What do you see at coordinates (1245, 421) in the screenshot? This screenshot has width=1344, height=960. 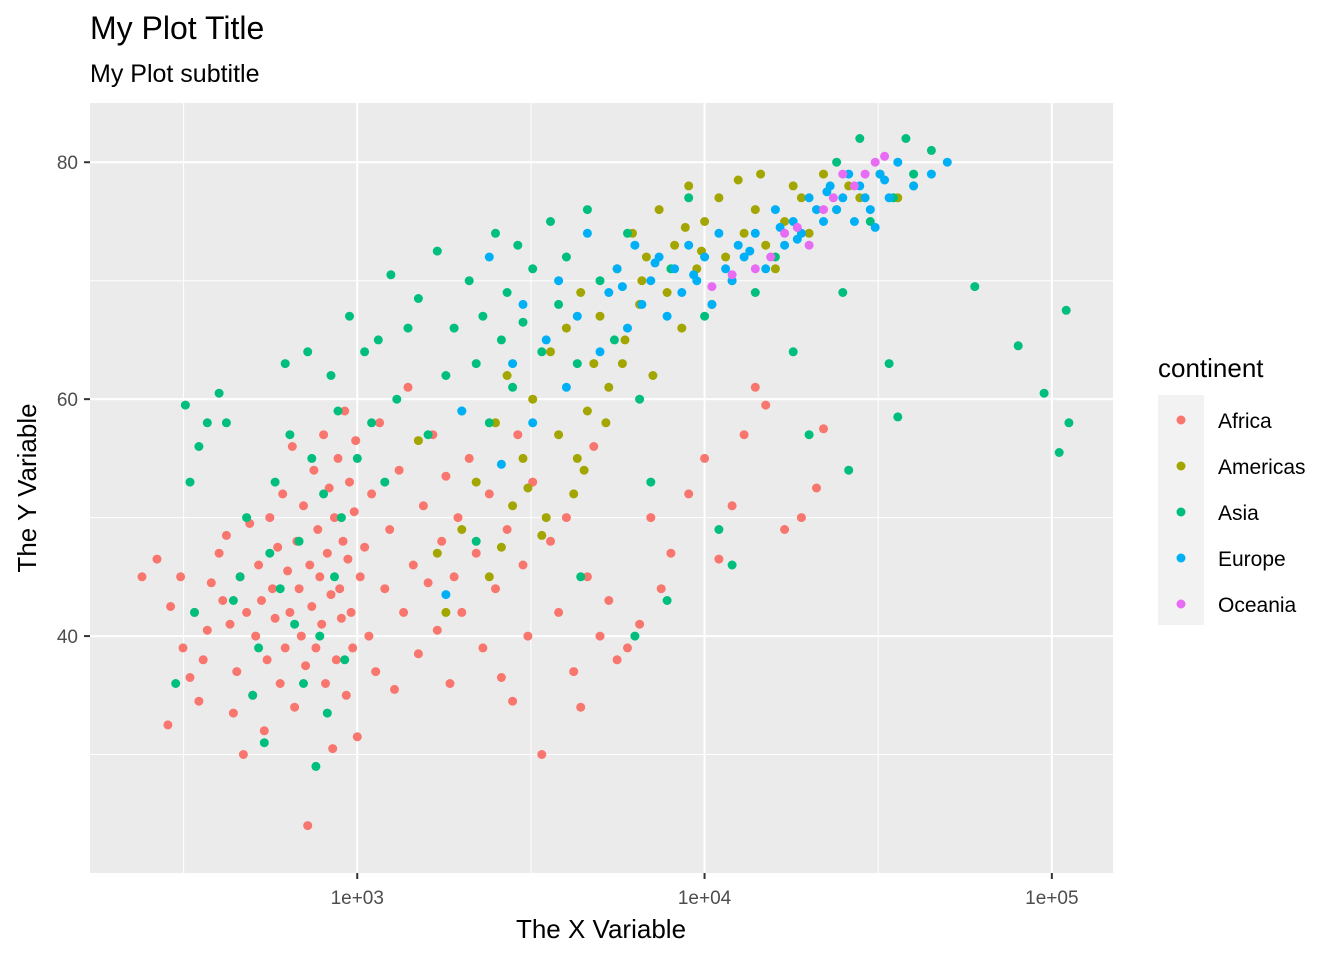 I see `legend-label-africa: Africa` at bounding box center [1245, 421].